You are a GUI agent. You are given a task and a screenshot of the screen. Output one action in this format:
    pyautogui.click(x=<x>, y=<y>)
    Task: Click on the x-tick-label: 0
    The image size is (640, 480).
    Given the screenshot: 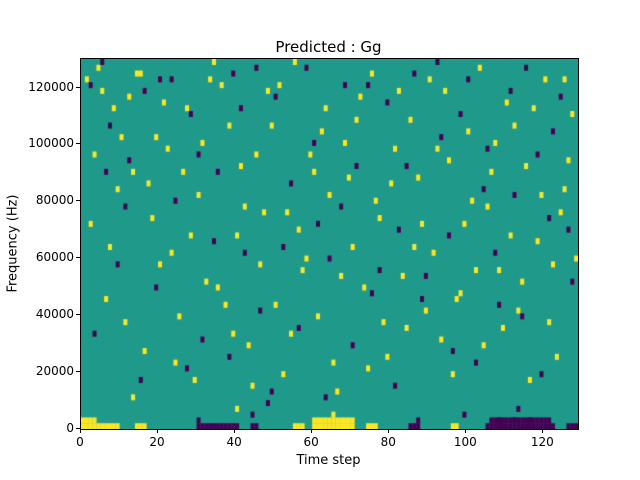 What is the action you would take?
    pyautogui.click(x=80, y=442)
    